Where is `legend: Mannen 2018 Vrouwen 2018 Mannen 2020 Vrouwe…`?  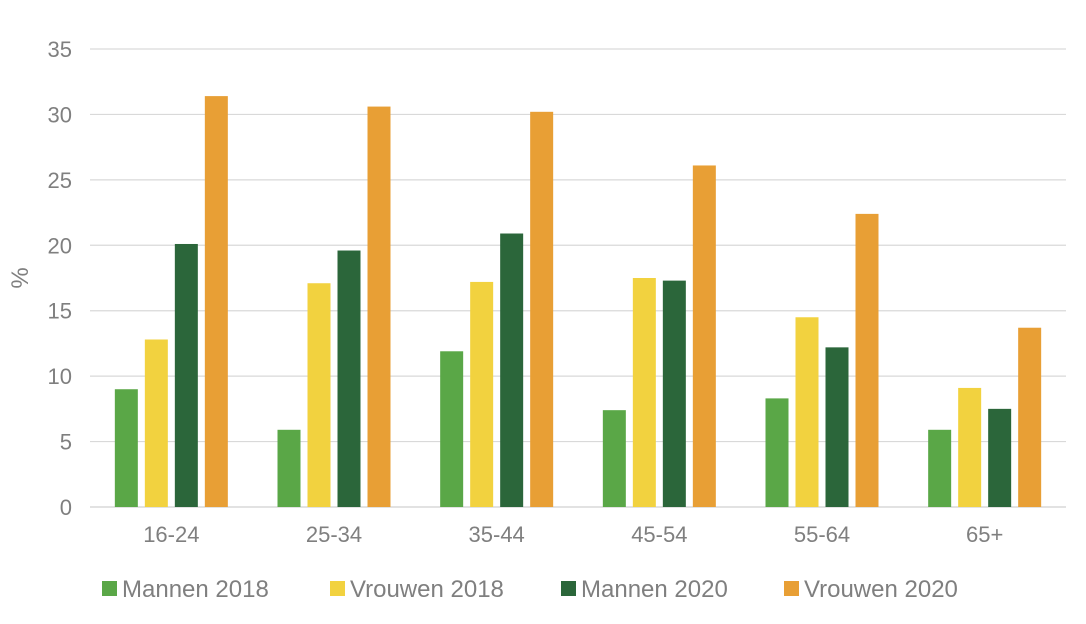
legend: Mannen 2018 Vrouwen 2018 Mannen 2020 Vrouwe… is located at coordinates (530, 589).